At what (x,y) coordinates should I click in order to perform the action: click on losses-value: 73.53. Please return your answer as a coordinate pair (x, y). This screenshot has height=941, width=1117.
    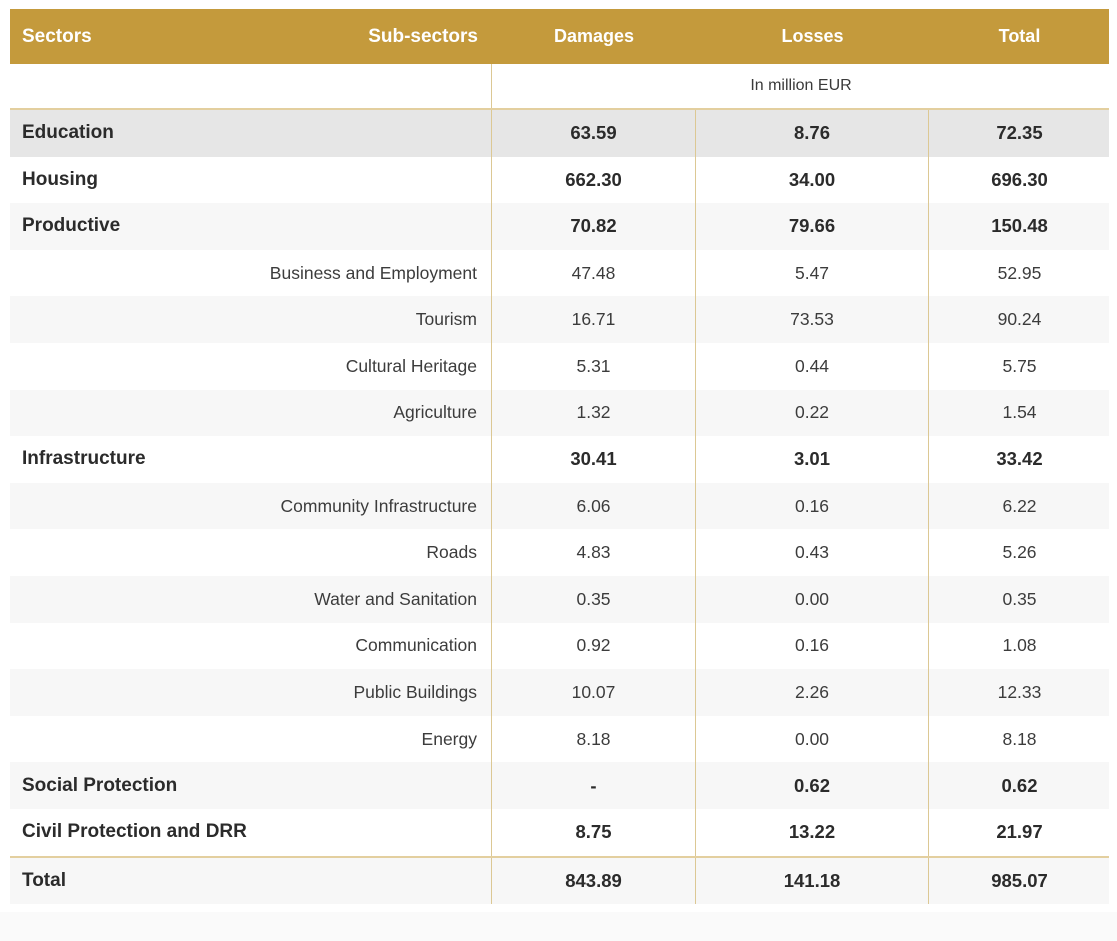
    Looking at the image, I should click on (812, 319).